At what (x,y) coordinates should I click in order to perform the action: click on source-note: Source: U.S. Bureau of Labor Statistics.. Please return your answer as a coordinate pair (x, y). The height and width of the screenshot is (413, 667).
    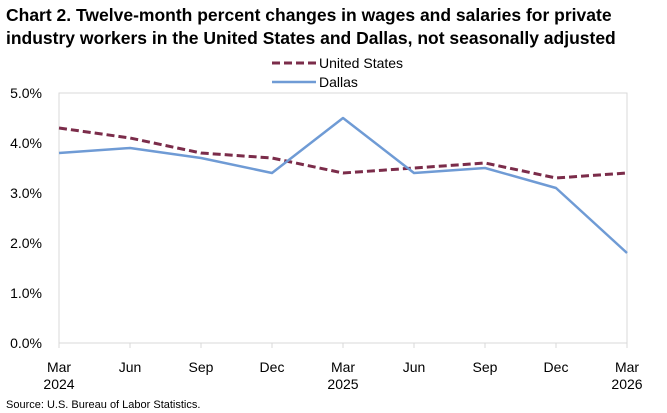
    Looking at the image, I should click on (103, 405).